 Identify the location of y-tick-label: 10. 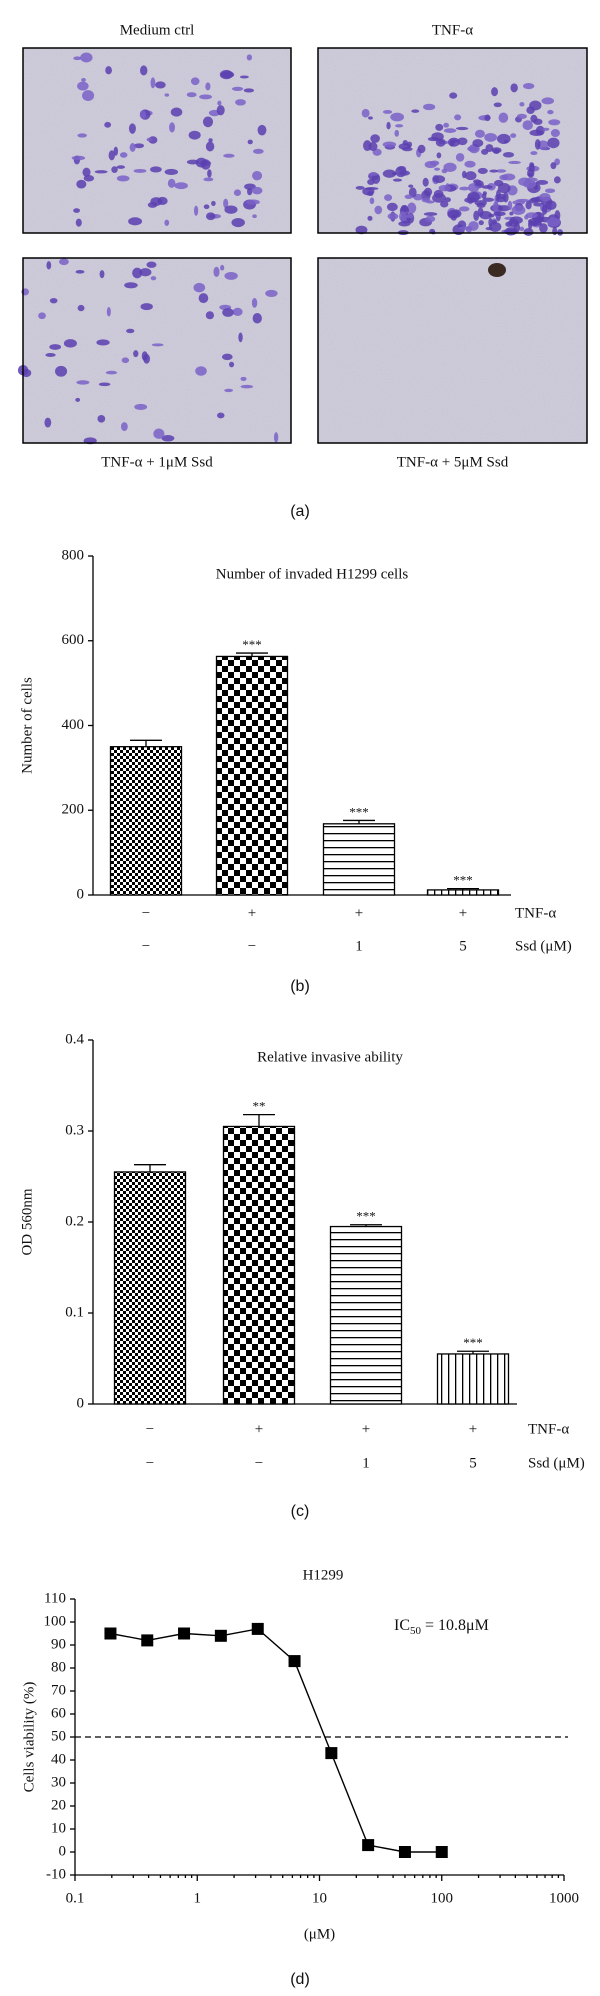
(58, 1828).